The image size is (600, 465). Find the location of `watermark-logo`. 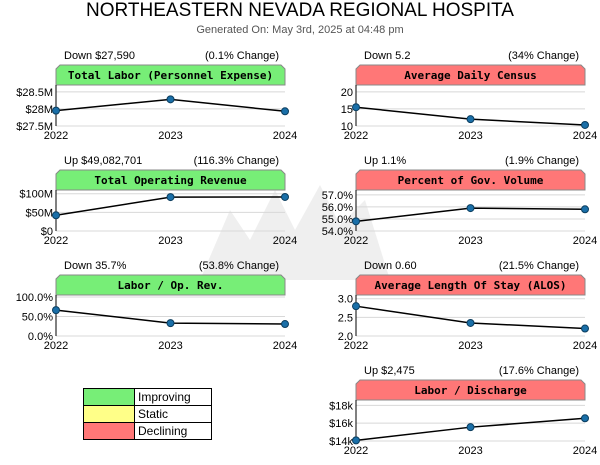

watermark-logo is located at coordinates (295, 232).